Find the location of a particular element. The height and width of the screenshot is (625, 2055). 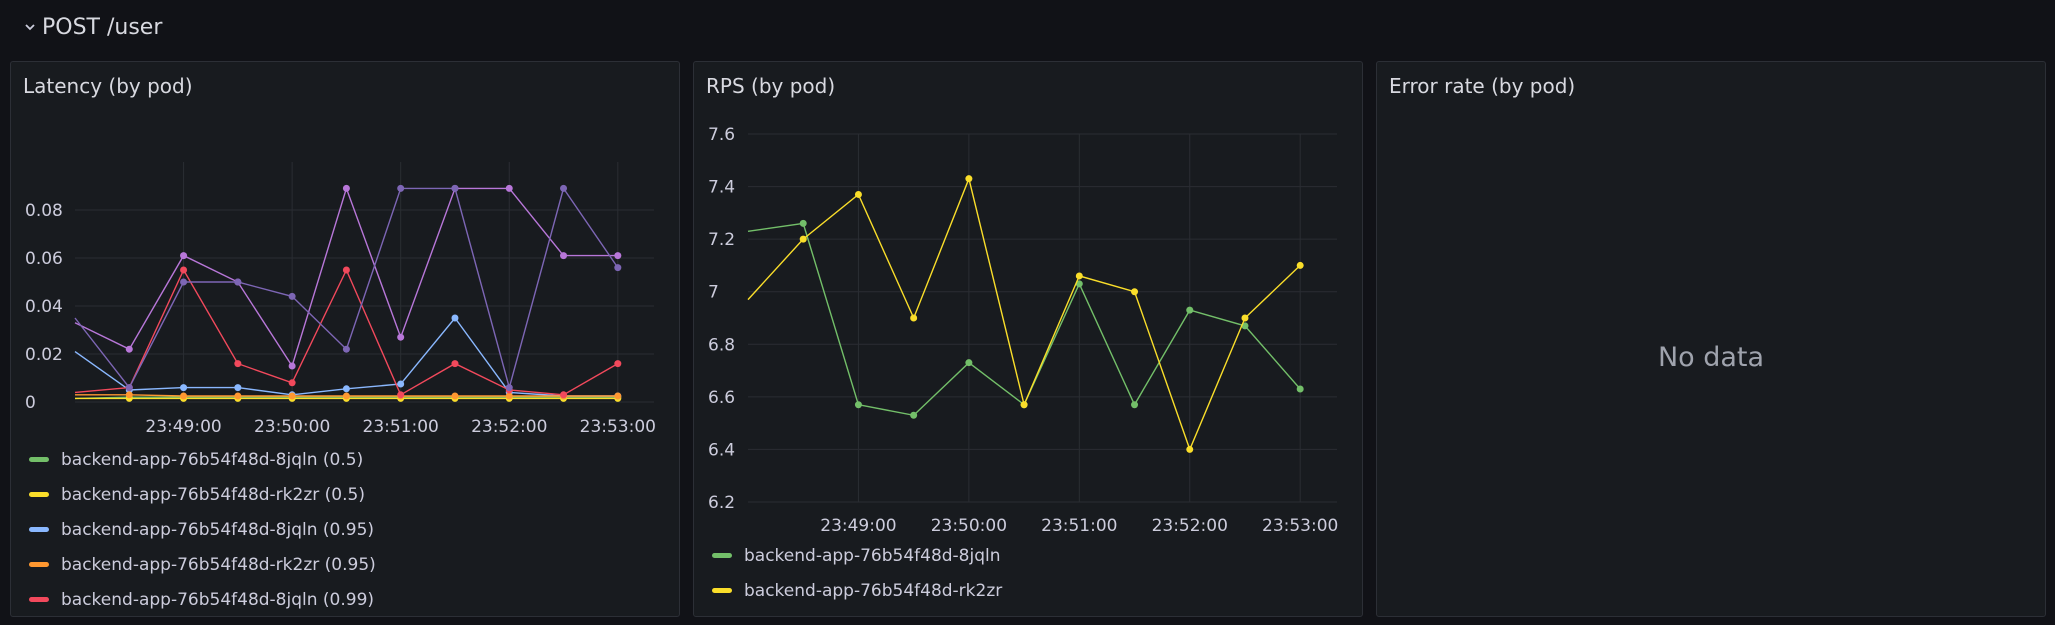

y-tick-label: 7 is located at coordinates (713, 293).